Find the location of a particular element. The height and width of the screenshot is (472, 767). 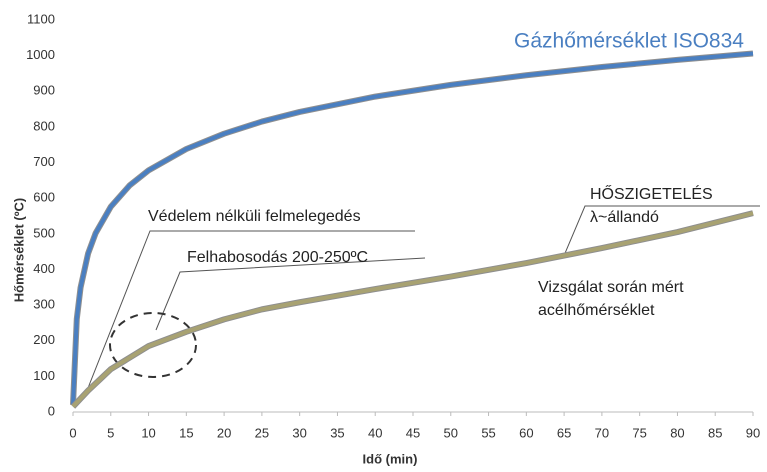

x-tick-label: 60 is located at coordinates (526, 432).